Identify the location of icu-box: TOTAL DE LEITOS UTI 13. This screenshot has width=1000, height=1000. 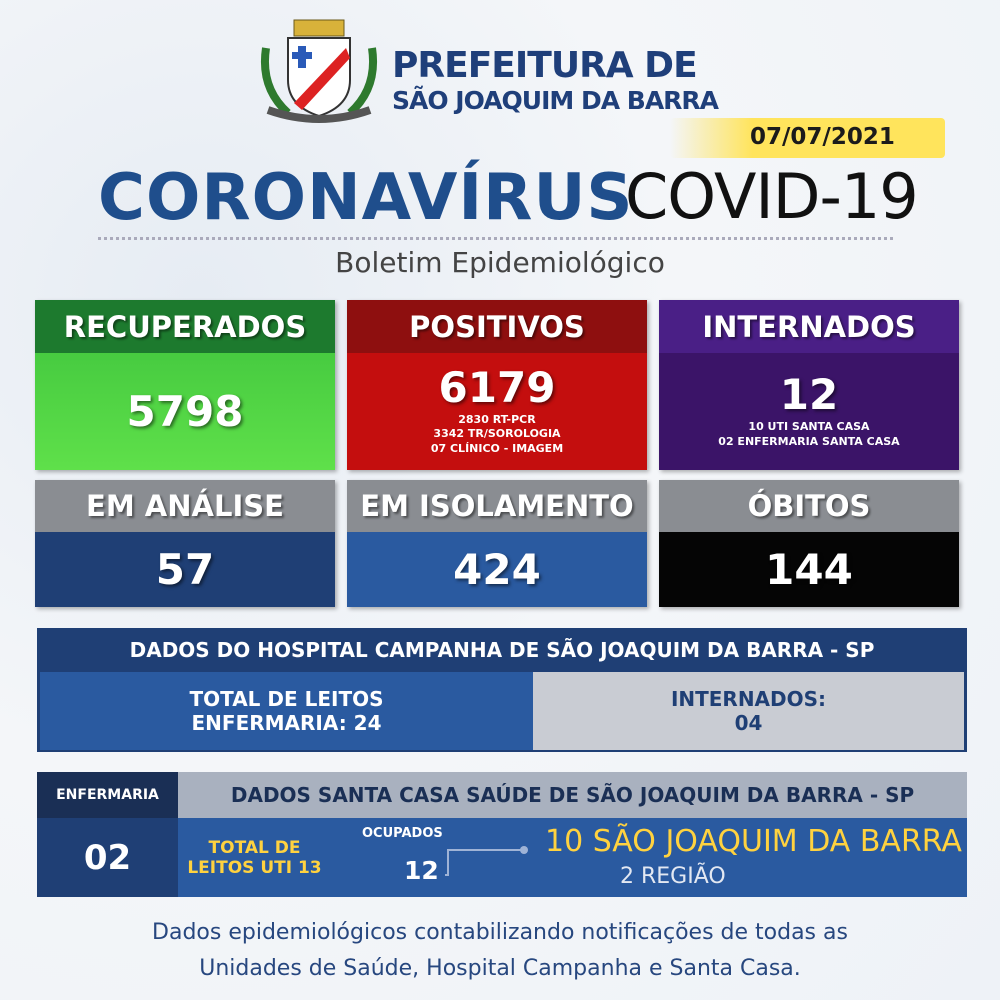
(254, 858).